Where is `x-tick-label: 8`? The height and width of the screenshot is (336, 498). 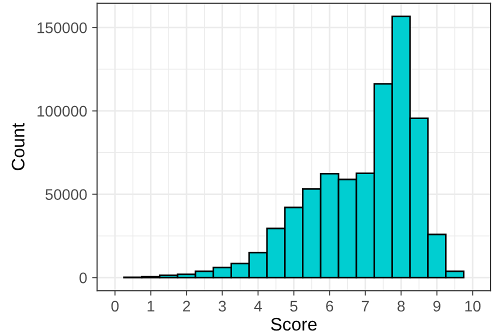 x-tick-label: 8 is located at coordinates (401, 306).